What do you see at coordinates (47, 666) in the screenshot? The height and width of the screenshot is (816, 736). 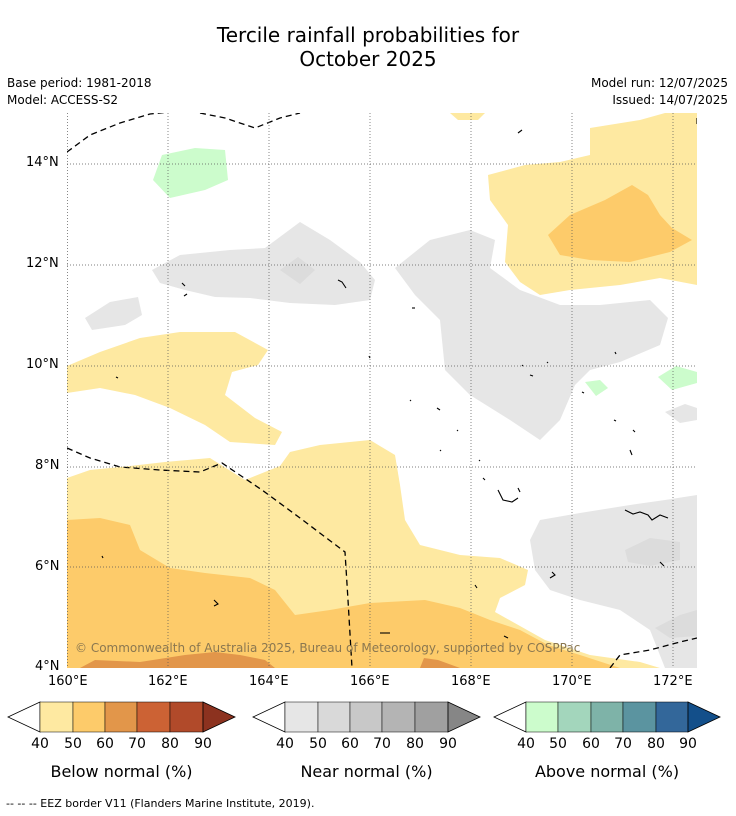 I see `y-tick-label: 4°N` at bounding box center [47, 666].